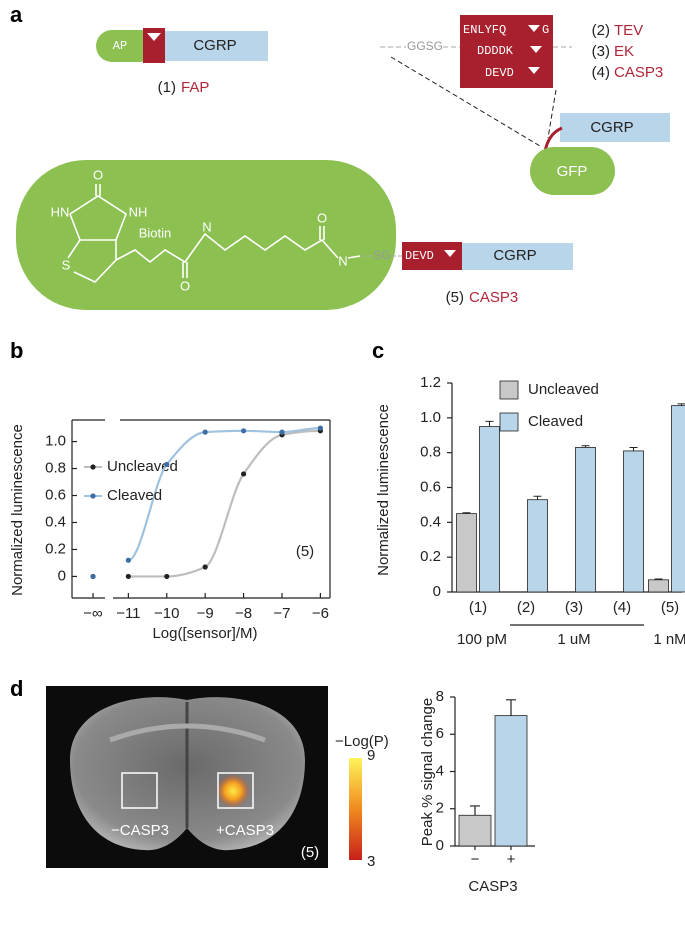  What do you see at coordinates (430, 486) in the screenshot?
I see `y-tick-label: 0.6` at bounding box center [430, 486].